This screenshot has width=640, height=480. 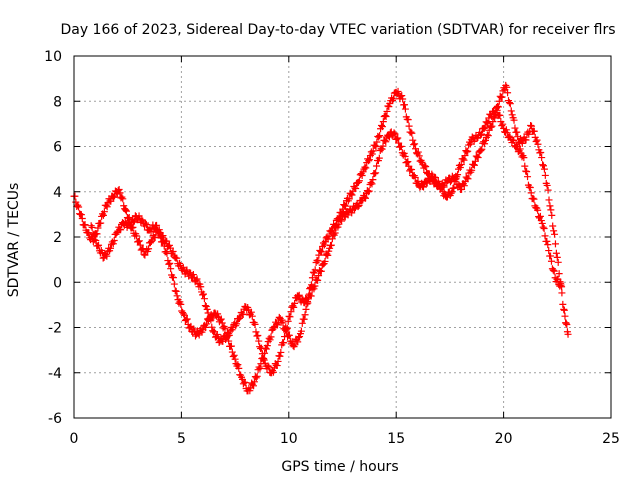 What do you see at coordinates (289, 439) in the screenshot?
I see `x-tick-label: 10` at bounding box center [289, 439].